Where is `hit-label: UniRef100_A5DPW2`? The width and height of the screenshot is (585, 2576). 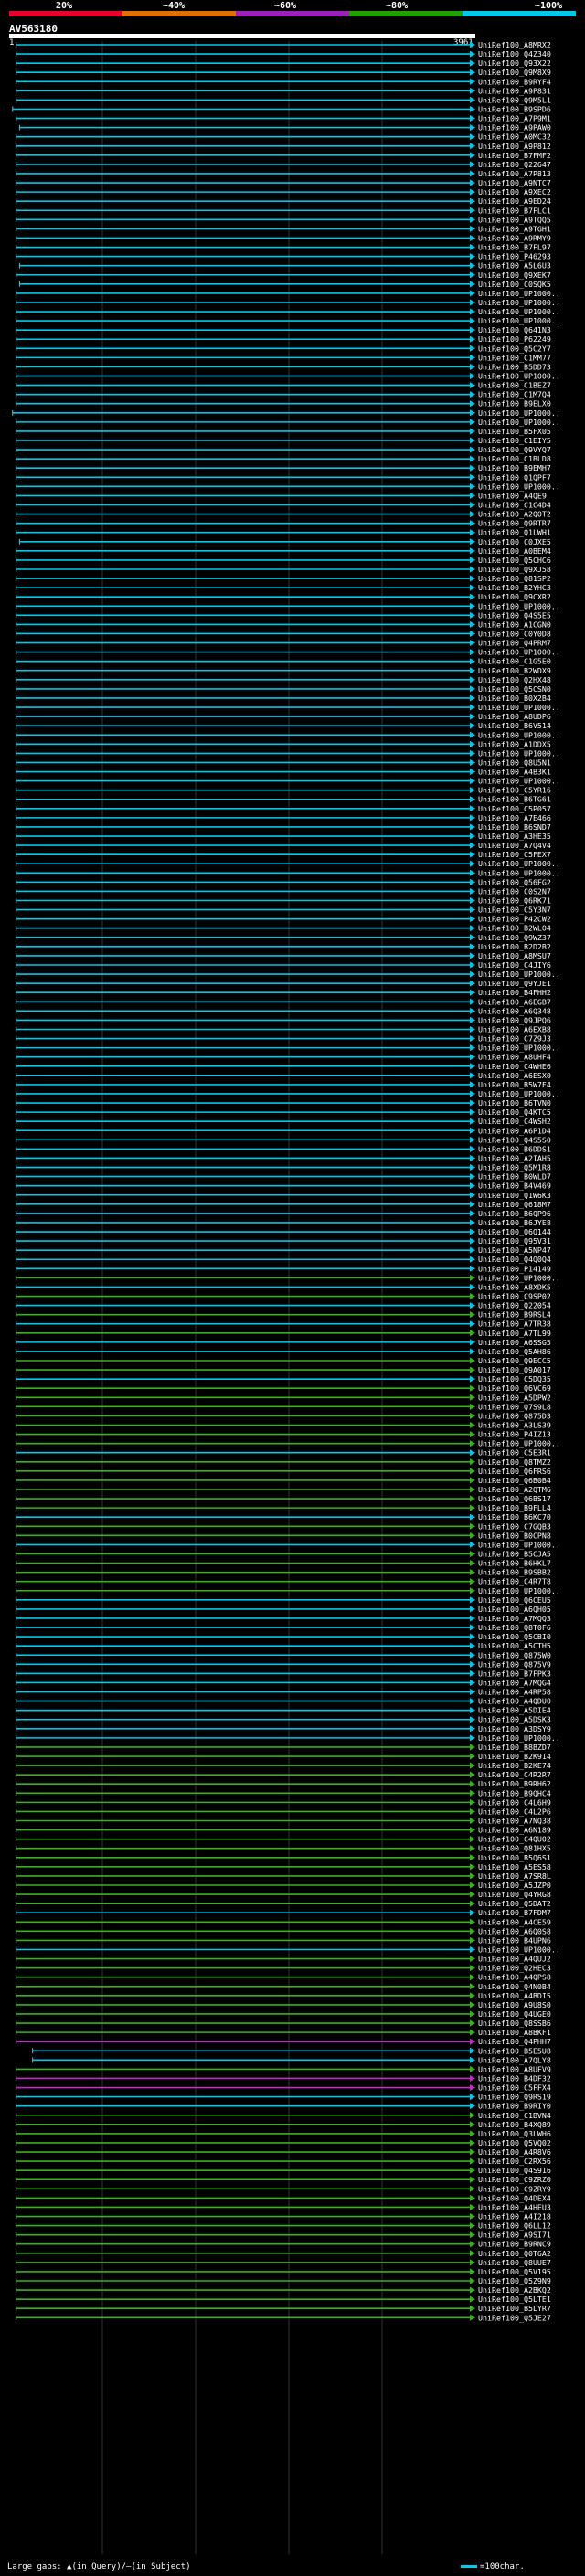 hit-label: UniRef100_A5DPW2 is located at coordinates (514, 1397).